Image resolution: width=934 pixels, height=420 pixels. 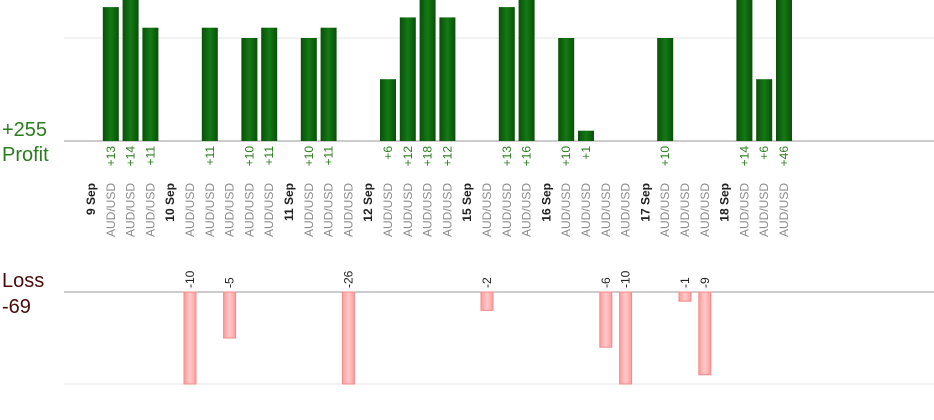 What do you see at coordinates (487, 282) in the screenshot?
I see `loss-value-label: -2` at bounding box center [487, 282].